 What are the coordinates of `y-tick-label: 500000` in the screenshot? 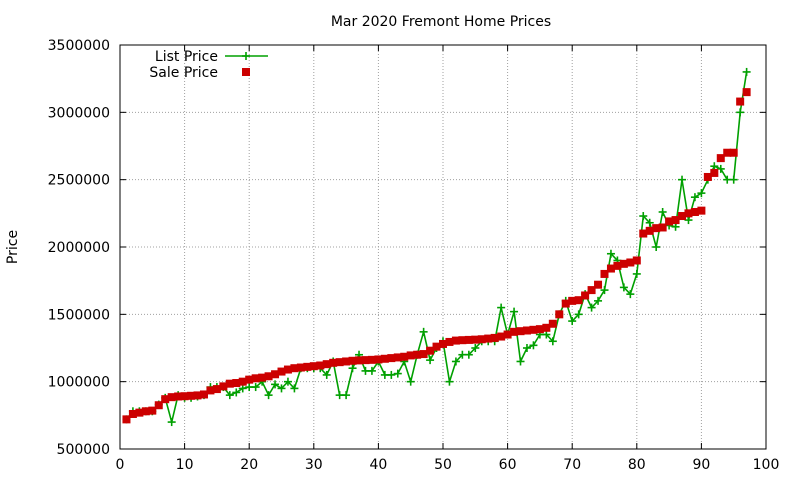 It's located at (83, 450).